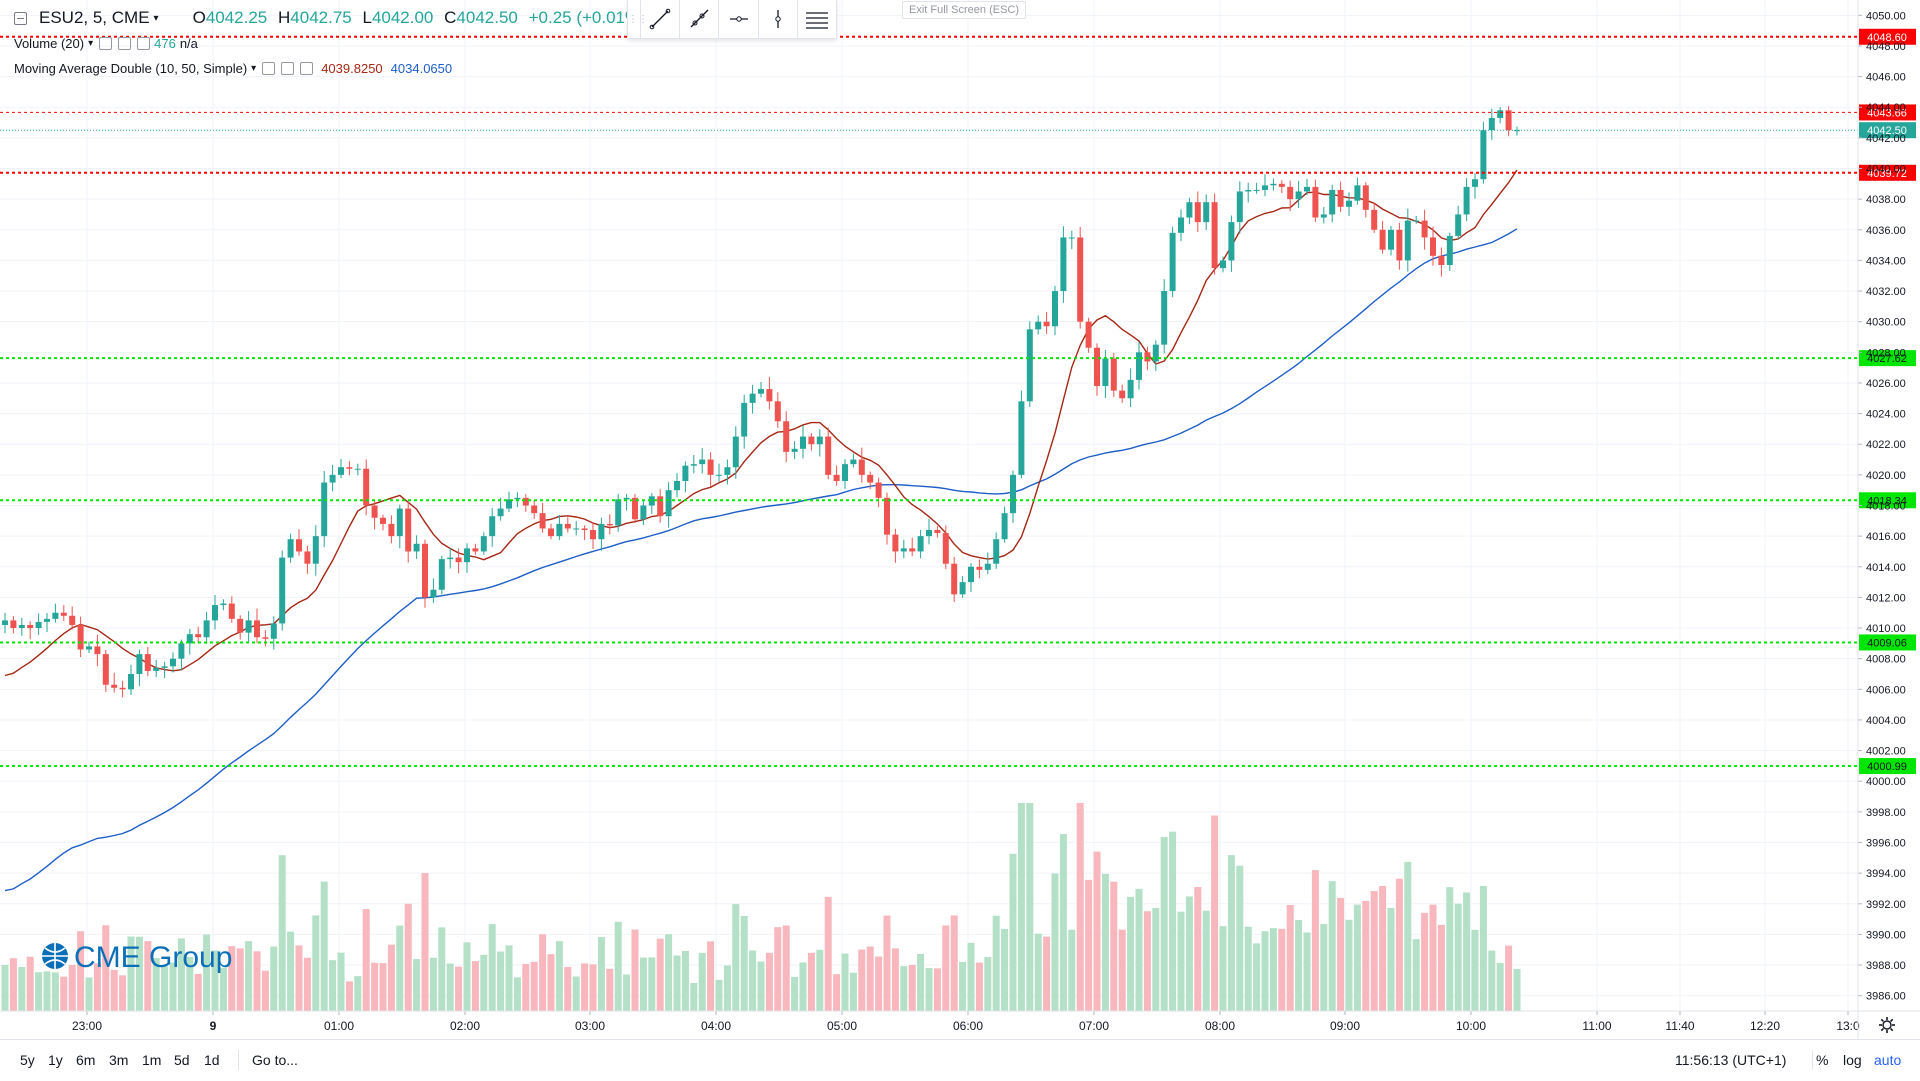 The height and width of the screenshot is (1081, 1920). I want to click on range-1y: 1y, so click(55, 1060).